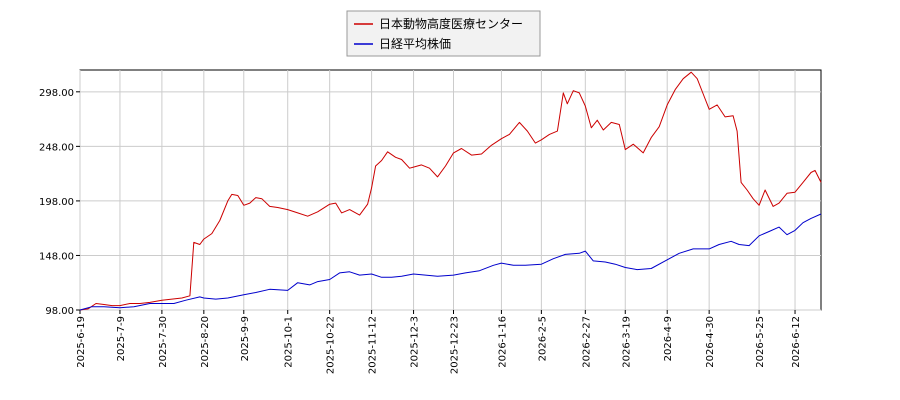 This screenshot has width=900, height=400. I want to click on x-tick-label: 2025-7-9, so click(121, 338).